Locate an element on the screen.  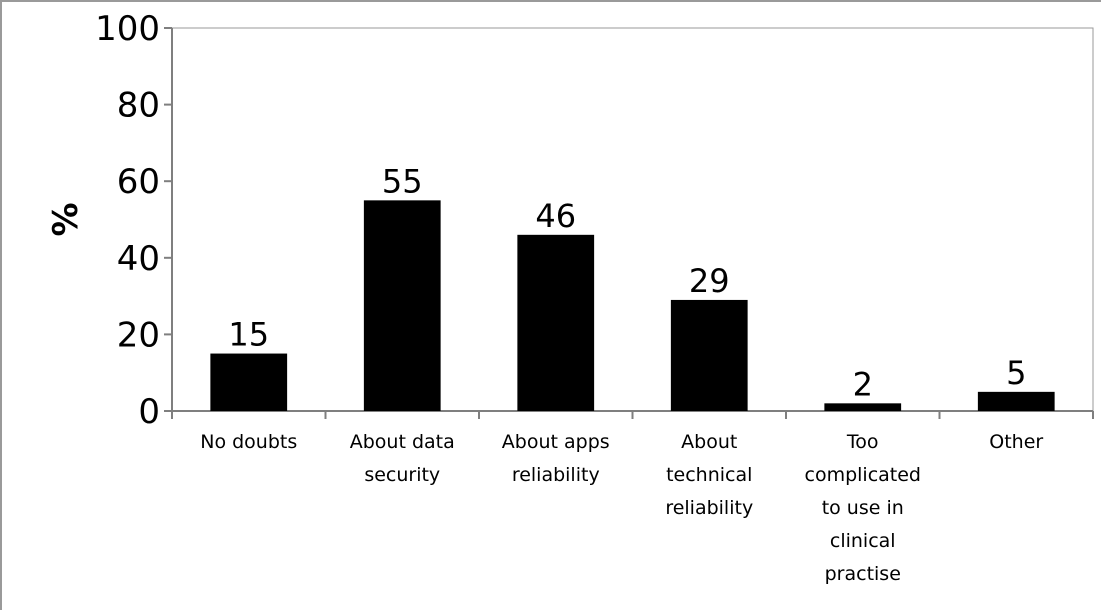
category-label-line: complicated is located at coordinates (863, 475).